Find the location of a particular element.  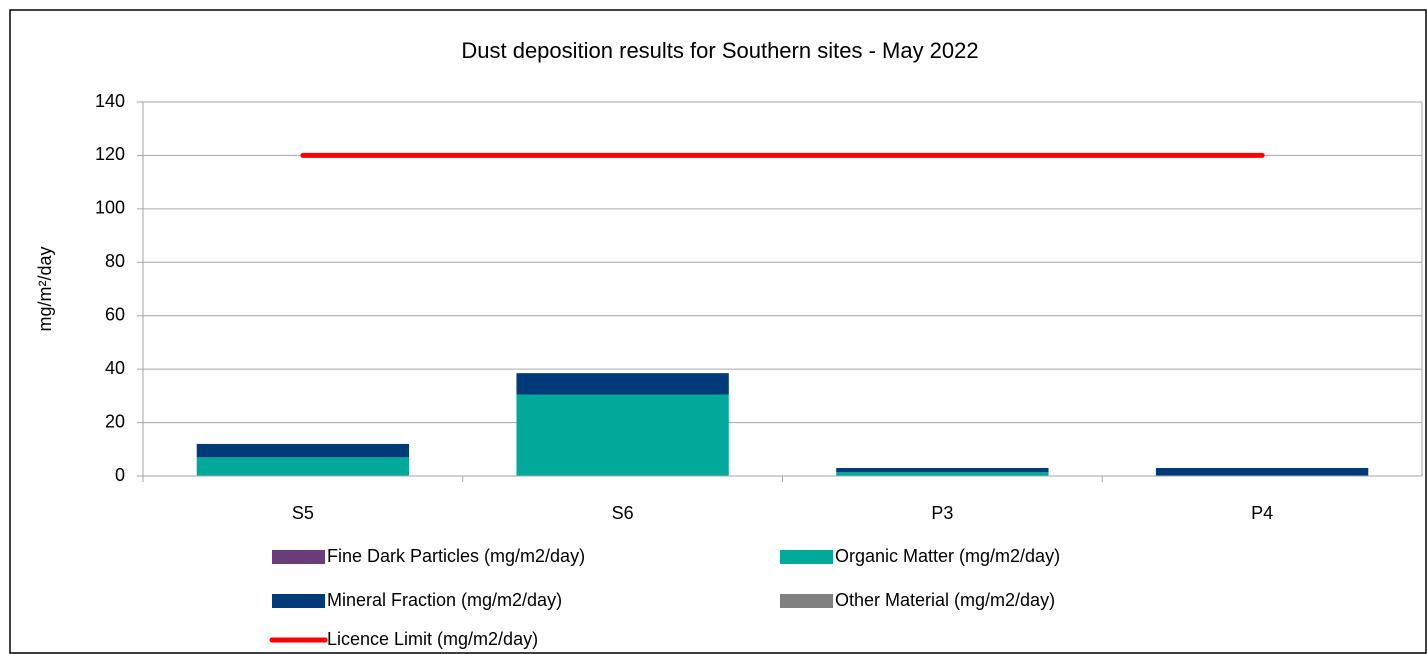

legend-label: Other Material (mg/m2/day) is located at coordinates (945, 600).